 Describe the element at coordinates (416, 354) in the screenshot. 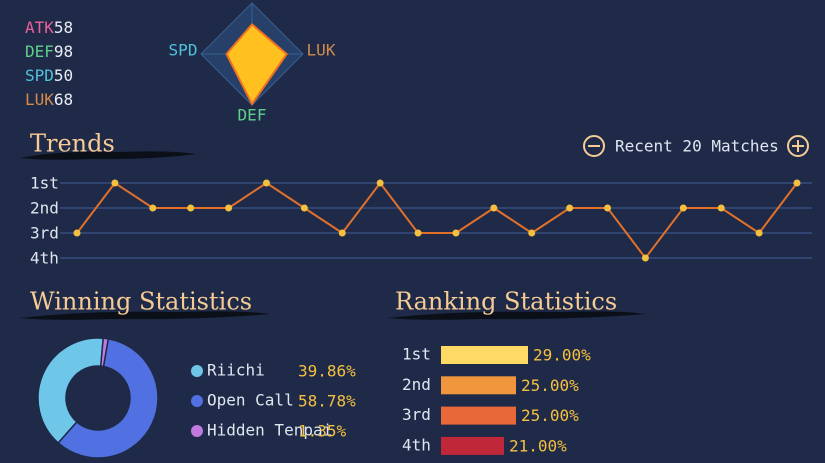

I see `category-label: 1st` at that location.